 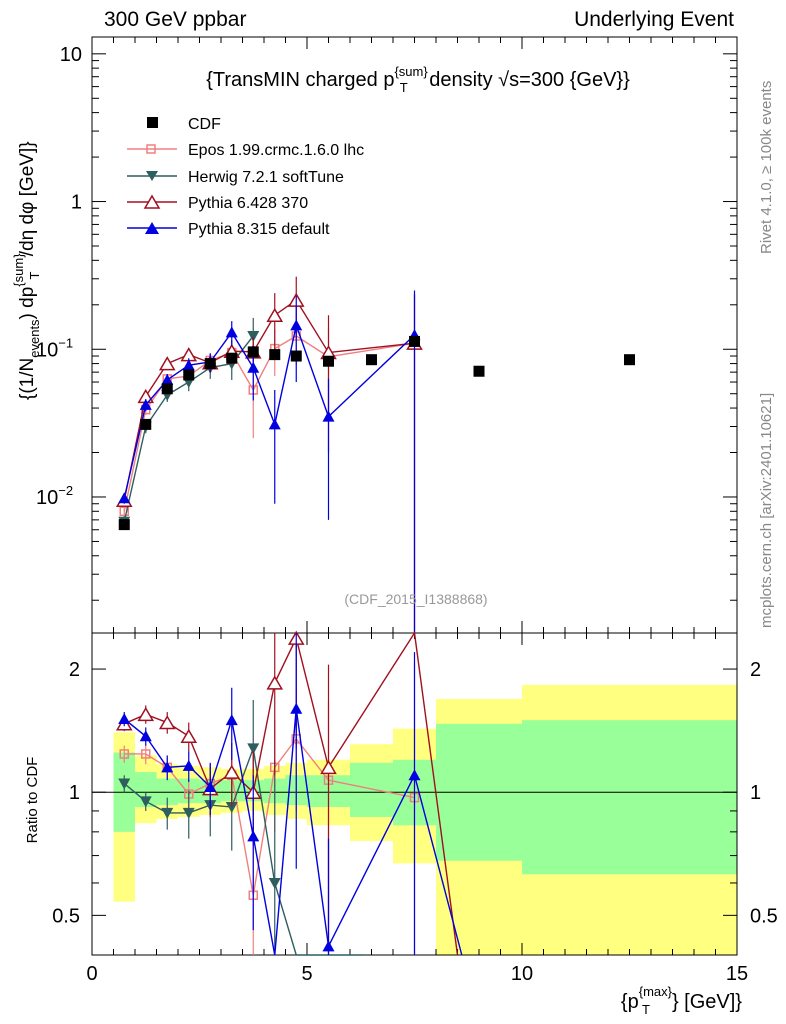 What do you see at coordinates (259, 229) in the screenshot?
I see `legend-label-py8: Pythia 8.315 default` at bounding box center [259, 229].